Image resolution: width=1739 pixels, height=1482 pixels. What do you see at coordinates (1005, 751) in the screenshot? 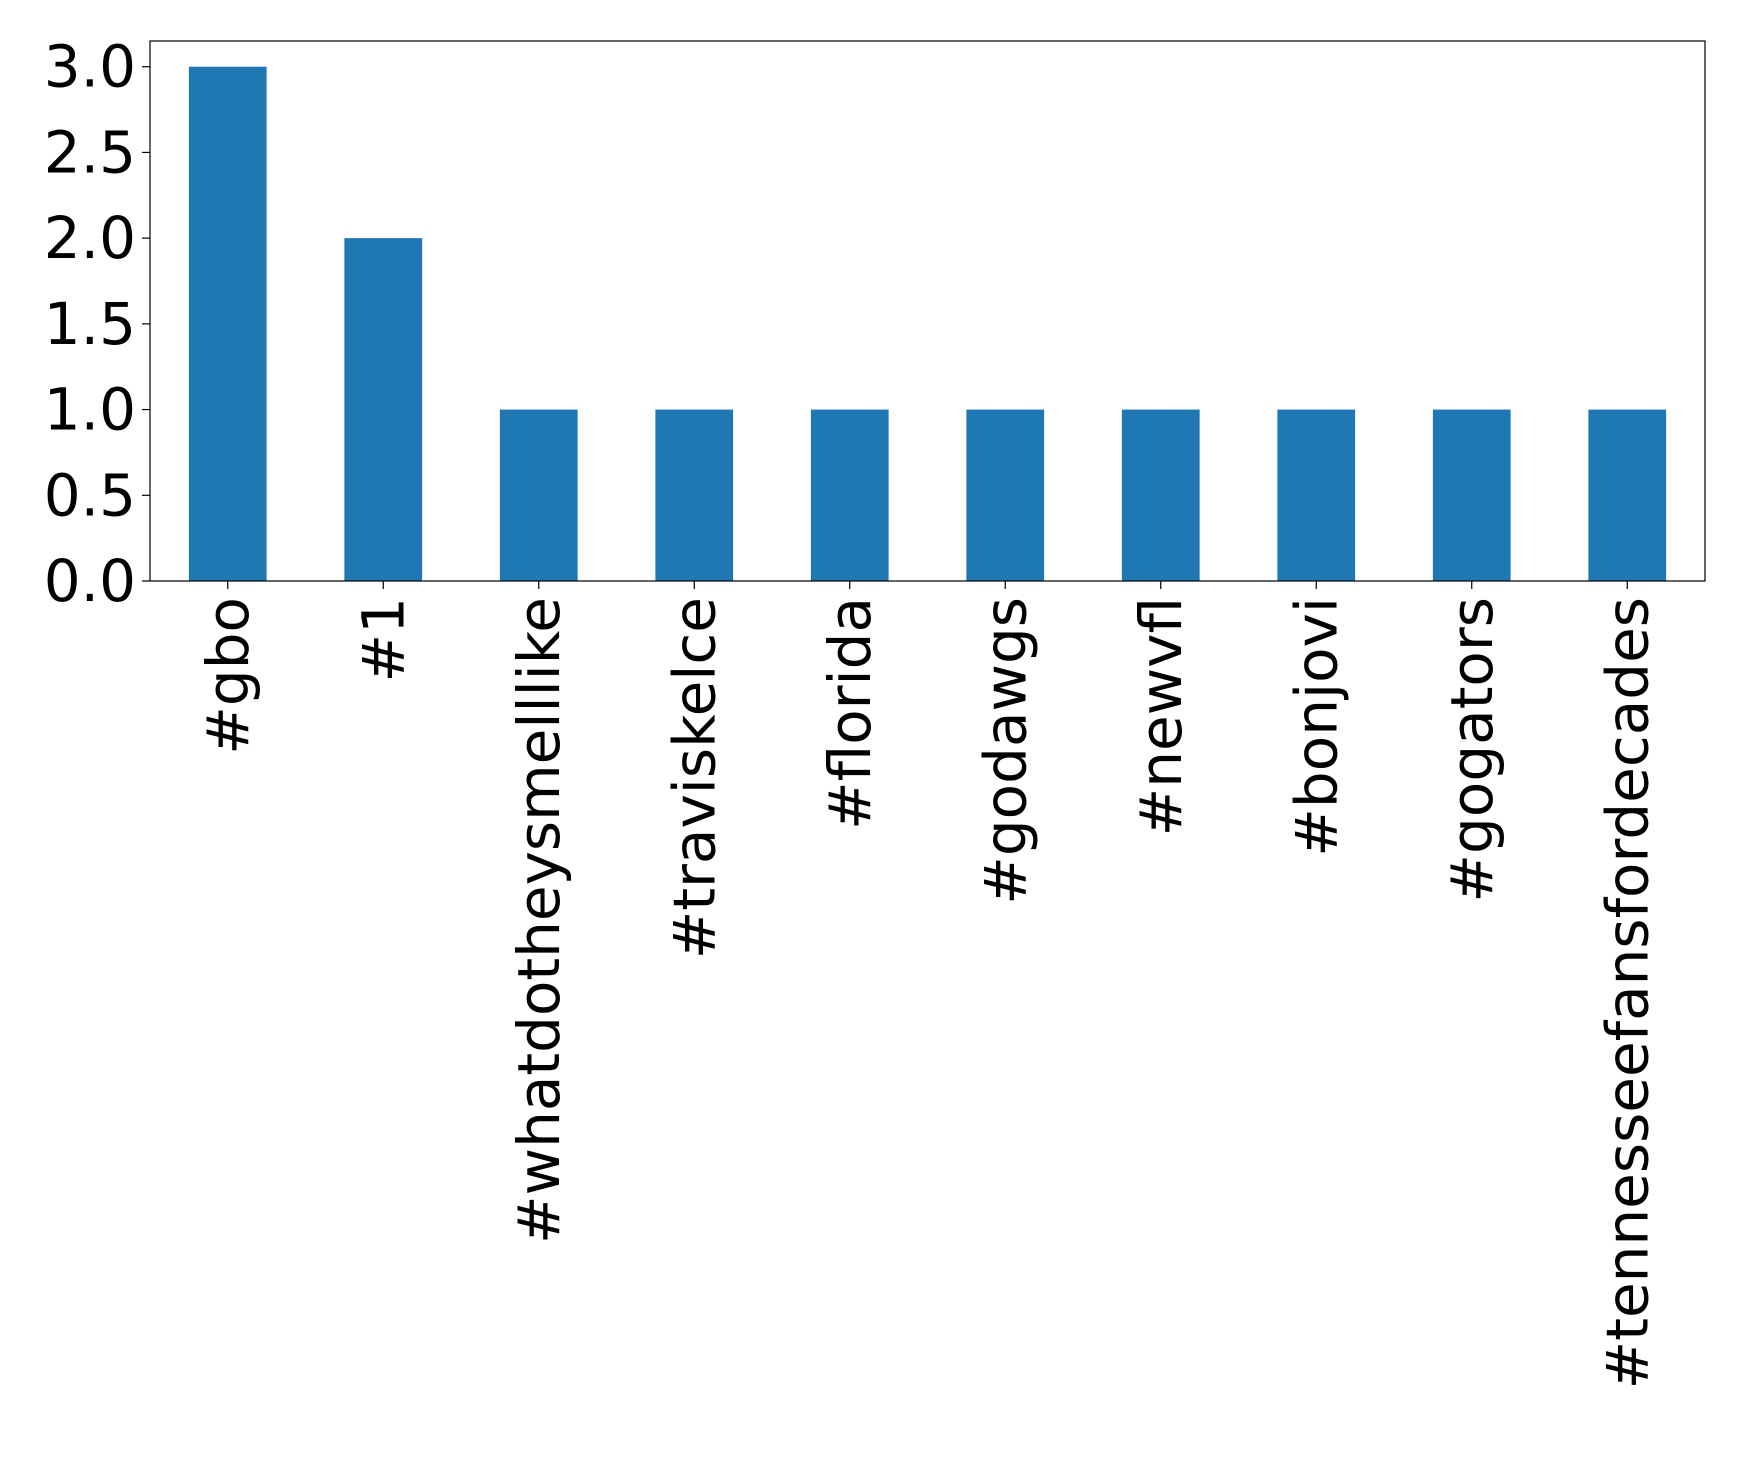
I see `x-tick-label: #godawgs` at bounding box center [1005, 751].